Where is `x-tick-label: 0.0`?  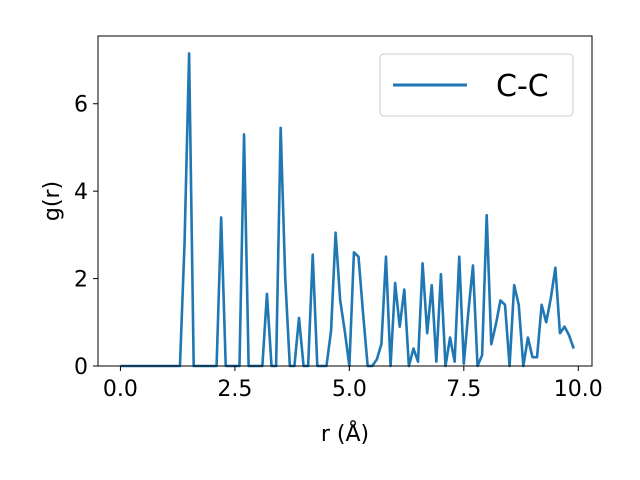 x-tick-label: 0.0 is located at coordinates (120, 389).